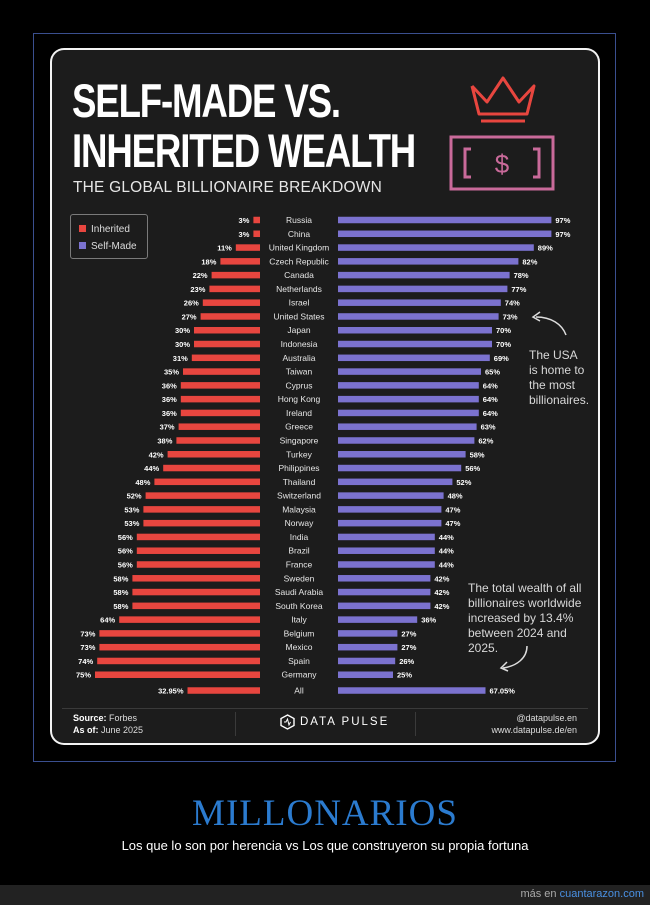 Image resolution: width=650 pixels, height=905 pixels. Describe the element at coordinates (552, 385) in the screenshot. I see `usa-note-line: the most` at that location.